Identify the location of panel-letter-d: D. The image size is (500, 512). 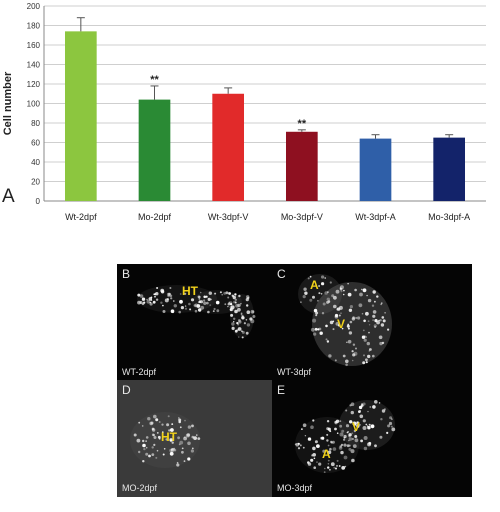
(126, 390).